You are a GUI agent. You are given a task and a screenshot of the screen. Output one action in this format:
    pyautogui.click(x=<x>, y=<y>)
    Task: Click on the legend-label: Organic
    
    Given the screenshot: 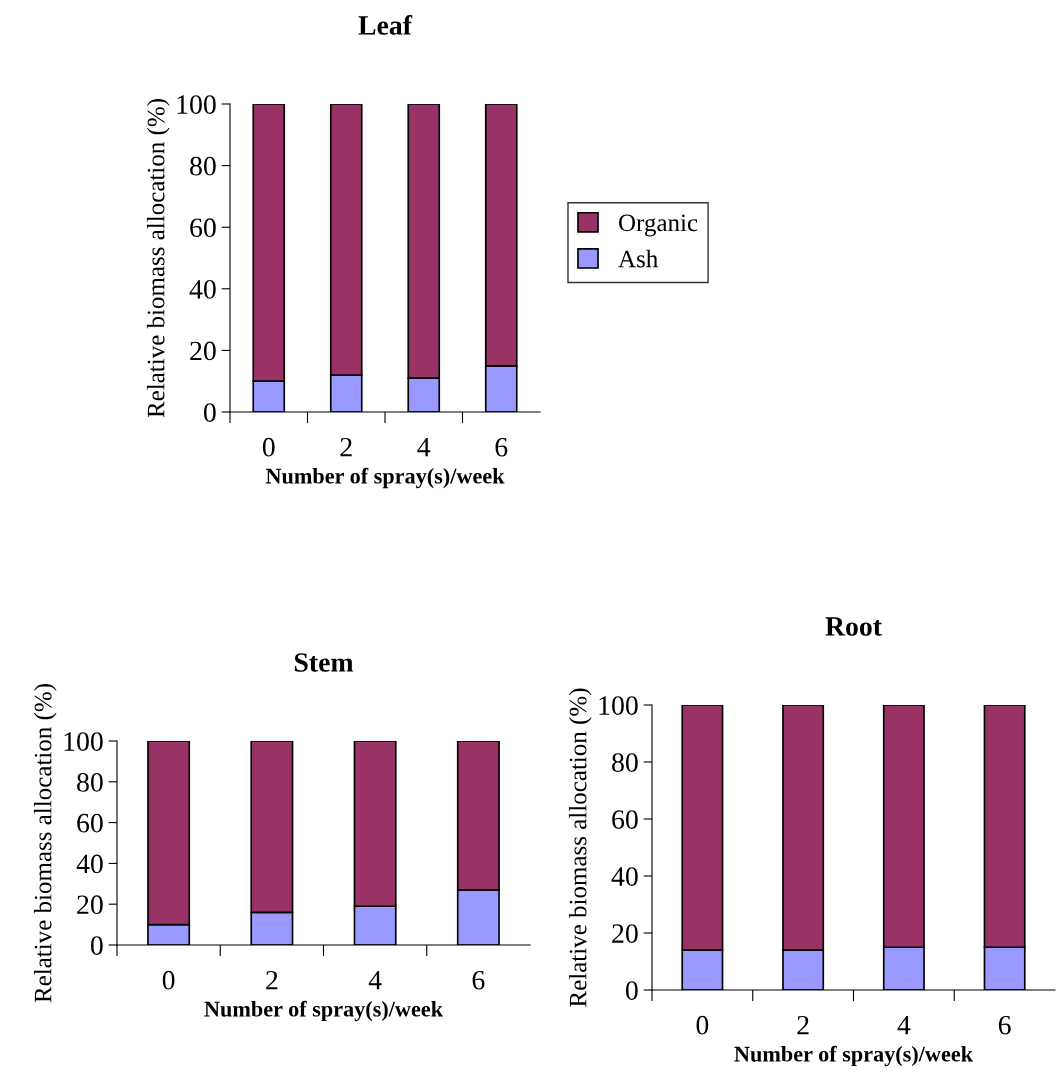 What is the action you would take?
    pyautogui.click(x=658, y=225)
    